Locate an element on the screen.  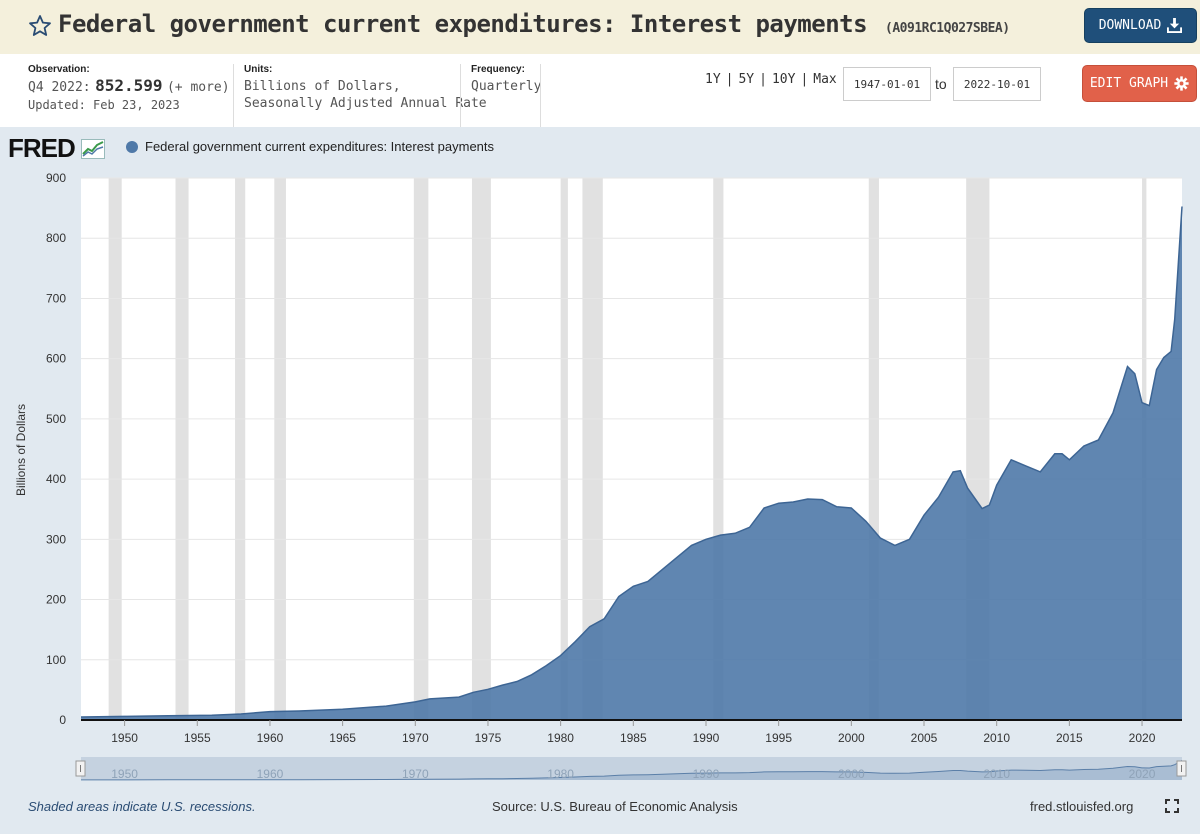
navigator-tick-label: 2000 is located at coordinates (851, 774).